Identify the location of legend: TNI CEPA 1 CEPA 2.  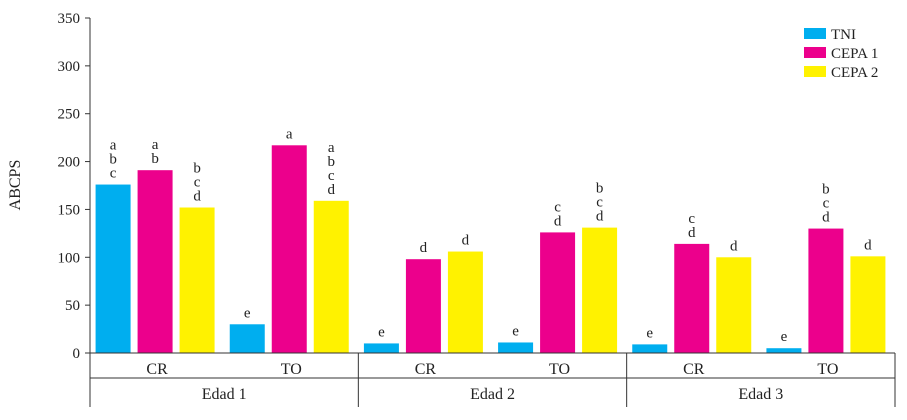
(841, 54).